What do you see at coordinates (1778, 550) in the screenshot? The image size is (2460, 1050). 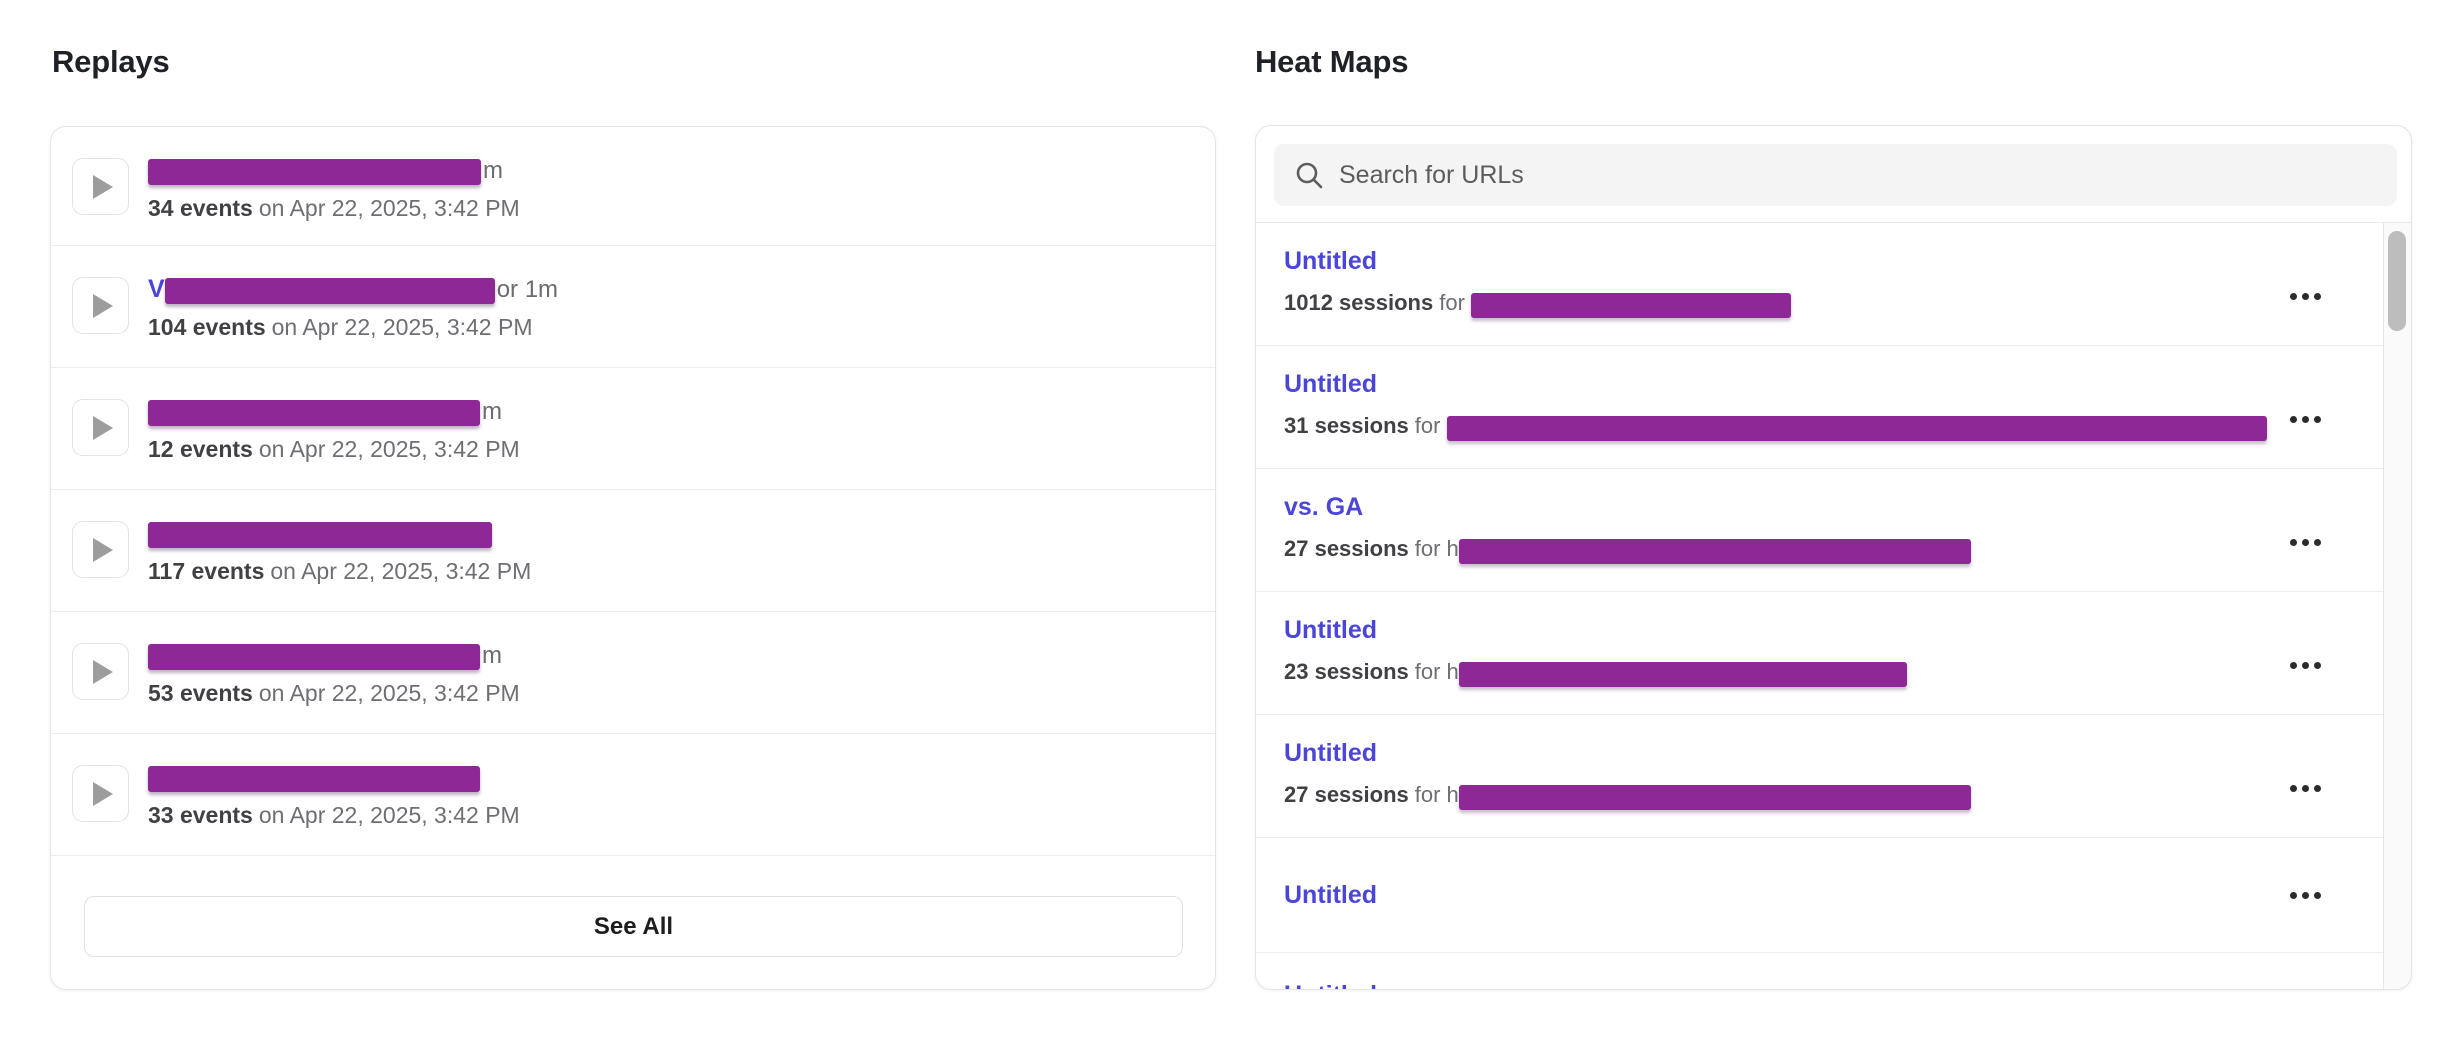 I see `heatmap-meta: 27 sessions for h` at bounding box center [1778, 550].